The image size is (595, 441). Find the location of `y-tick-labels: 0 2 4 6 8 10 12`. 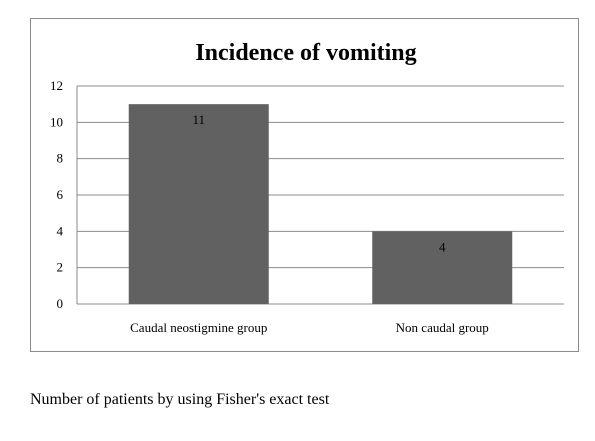

y-tick-labels: 0 2 4 6 8 10 12 is located at coordinates (57, 194).